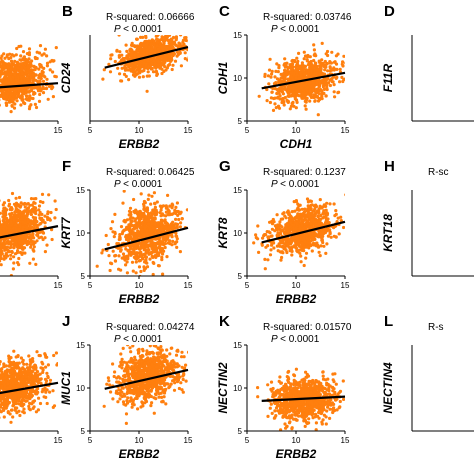  What do you see at coordinates (29, 232) in the screenshot?
I see `regression-line` at bounding box center [29, 232].